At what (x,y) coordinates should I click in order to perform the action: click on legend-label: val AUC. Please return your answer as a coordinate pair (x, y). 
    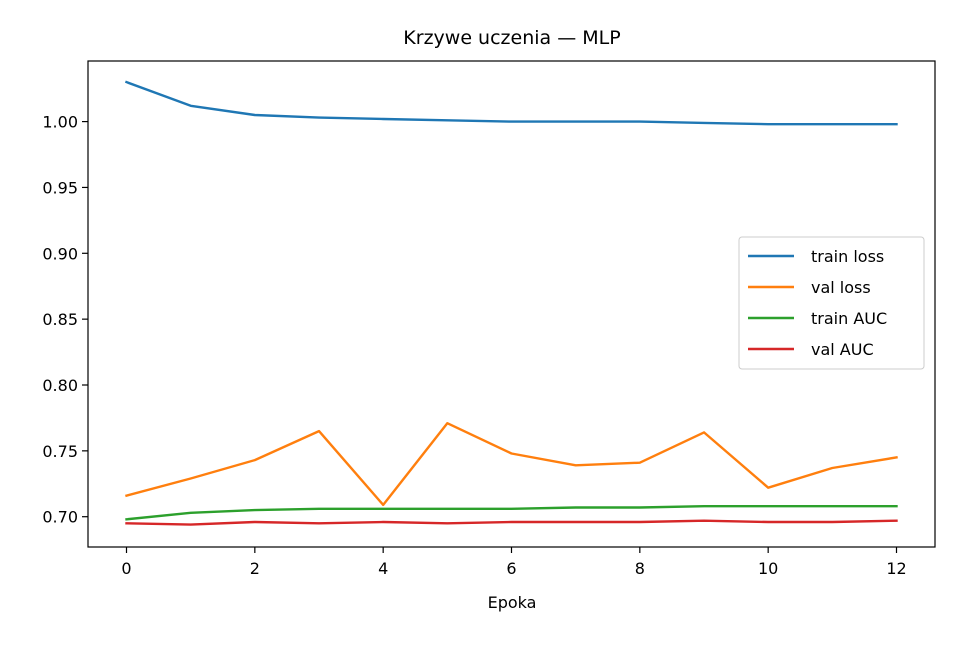
    Looking at the image, I should click on (842, 349).